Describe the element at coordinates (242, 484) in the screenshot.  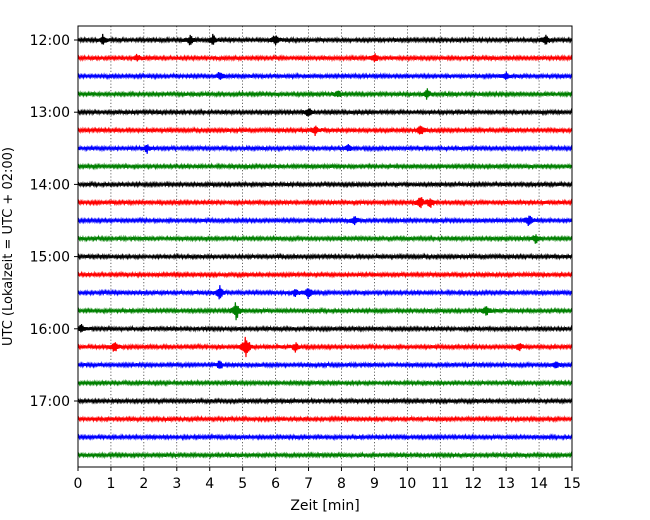
I see `x-tick-label-5: 5` at that location.